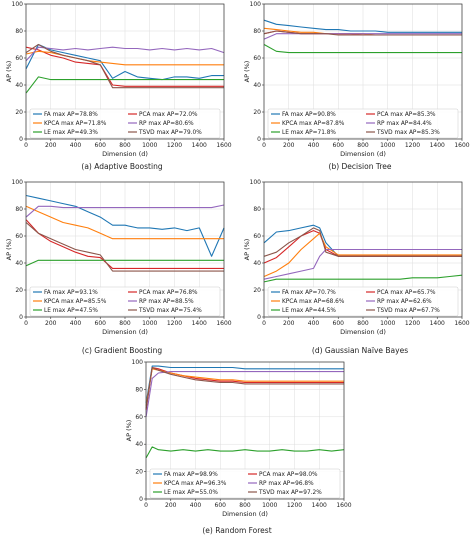 Image resolution: width=474 pixels, height=538 pixels. What do you see at coordinates (168, 115) in the screenshot?
I see `legend-label: PCA max AP=72.0%` at bounding box center [168, 115].